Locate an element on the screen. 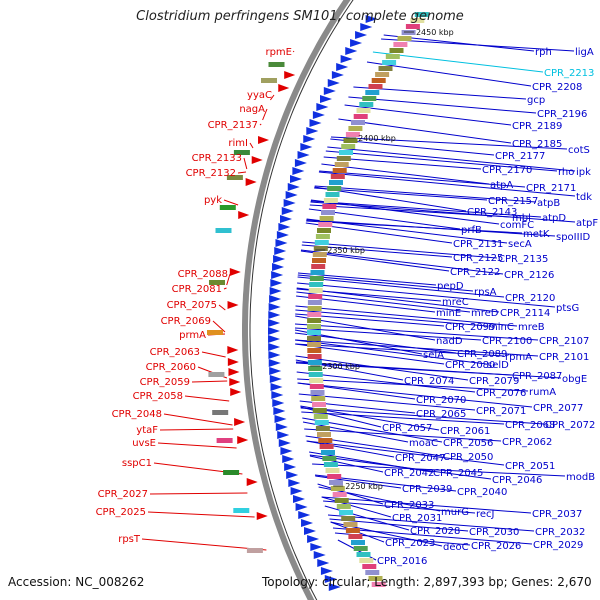 Image resolution: width=600 pixels, height=600 pixels. right-gene-label: CPR_2033 is located at coordinates (409, 505).